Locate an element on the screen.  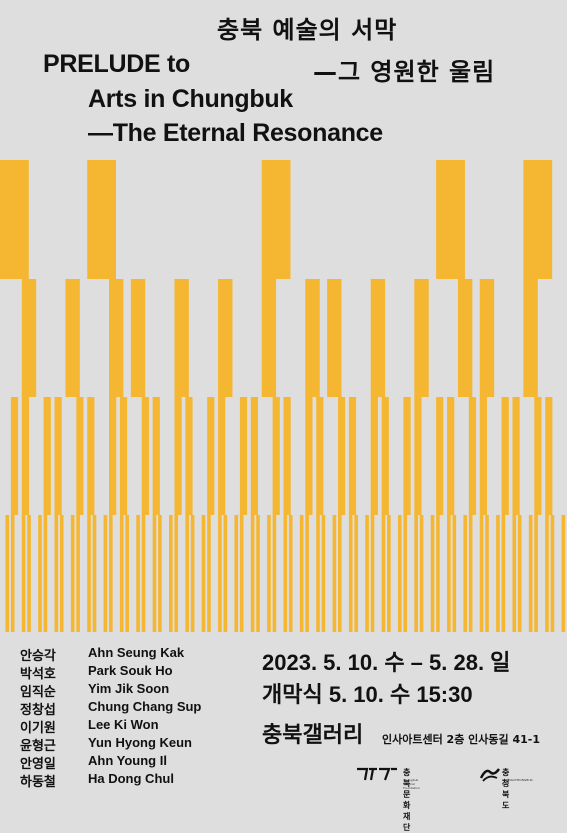
artist-name-korean: 안영일 is located at coordinates (38, 764).